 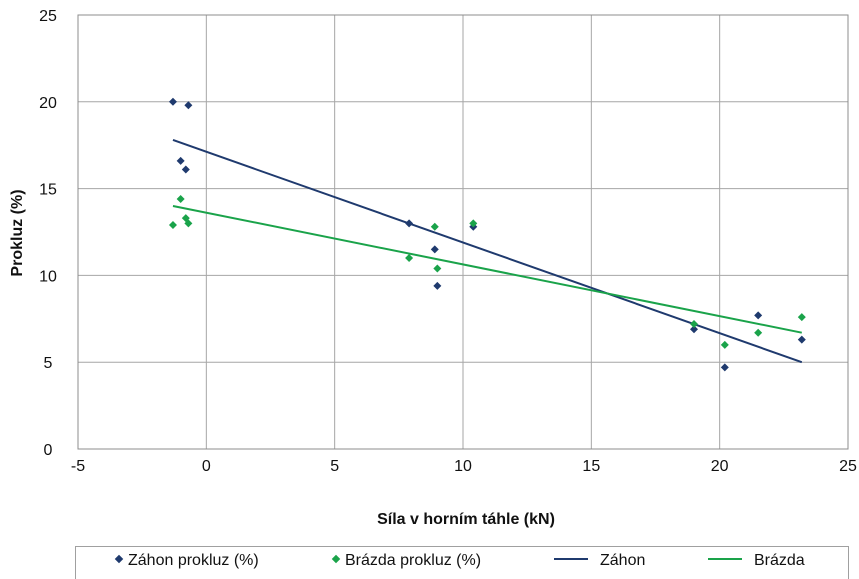 What do you see at coordinates (48, 276) in the screenshot?
I see `y-tick-label: 10` at bounding box center [48, 276].